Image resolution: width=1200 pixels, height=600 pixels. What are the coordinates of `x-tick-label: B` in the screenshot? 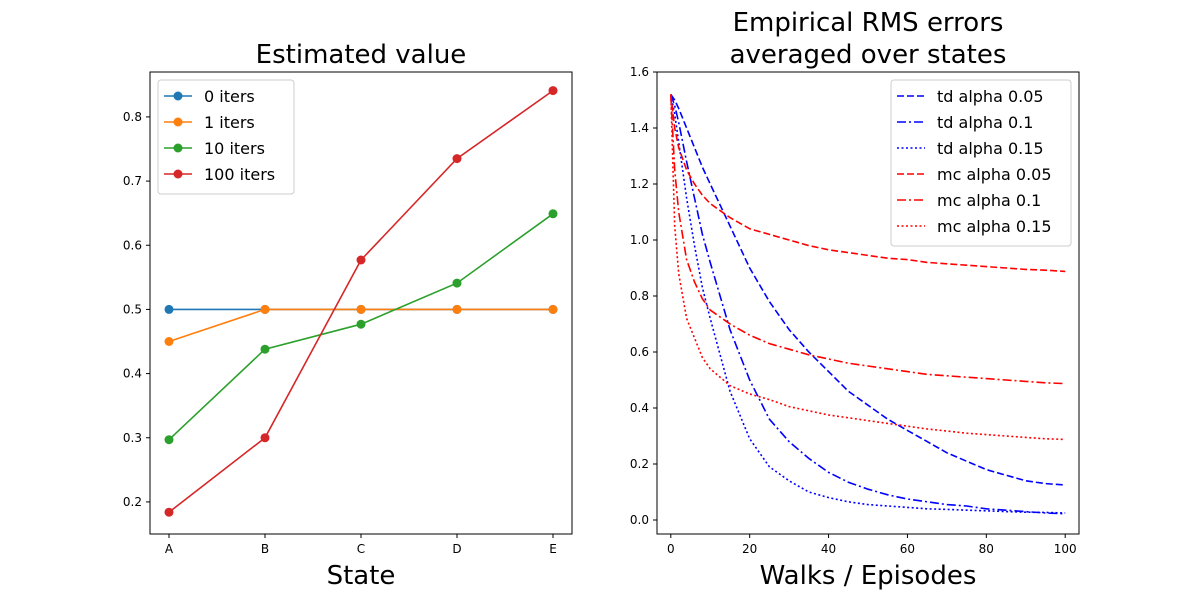 It's located at (265, 549).